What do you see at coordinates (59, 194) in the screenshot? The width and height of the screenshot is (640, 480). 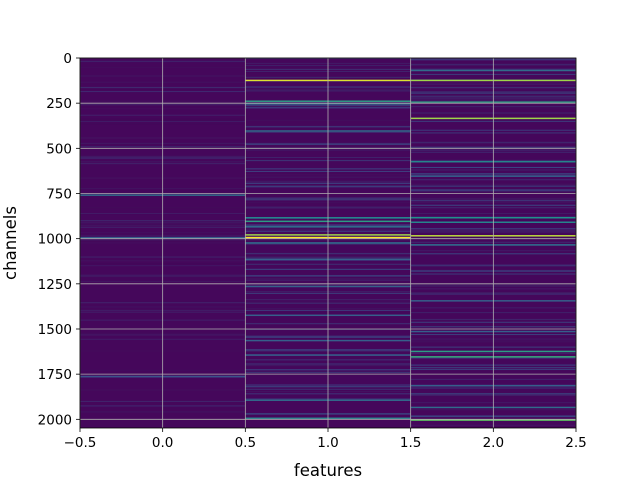 I see `y-tick-label: 750` at bounding box center [59, 194].